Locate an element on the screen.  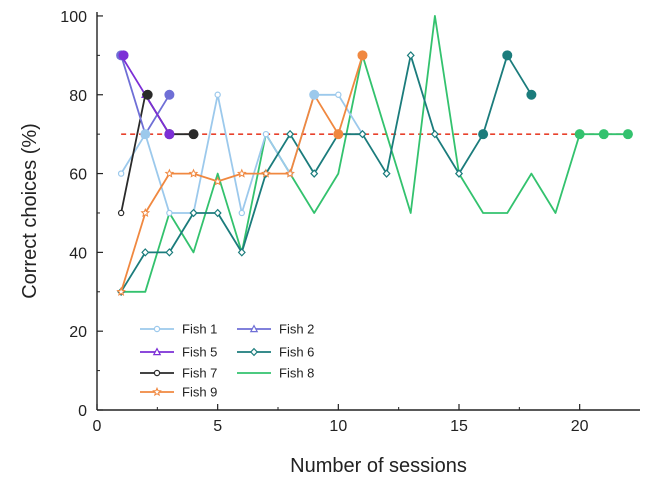
x-tick-label: 20 is located at coordinates (580, 426).